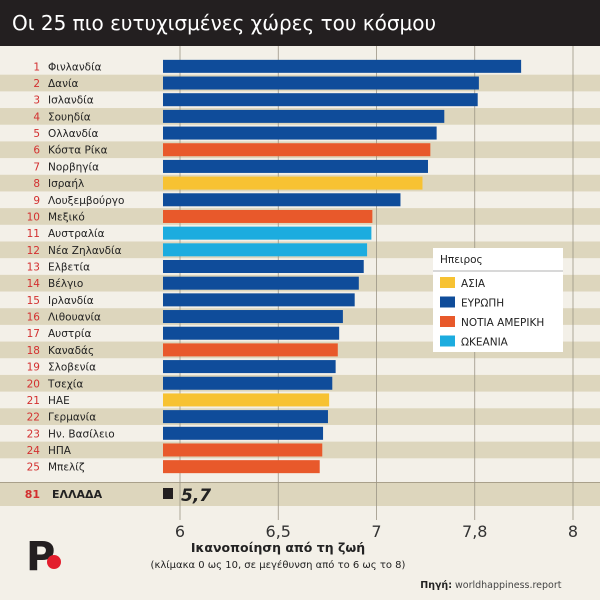 The height and width of the screenshot is (600, 600). Describe the element at coordinates (36, 134) in the screenshot. I see `rank-label: 5` at that location.